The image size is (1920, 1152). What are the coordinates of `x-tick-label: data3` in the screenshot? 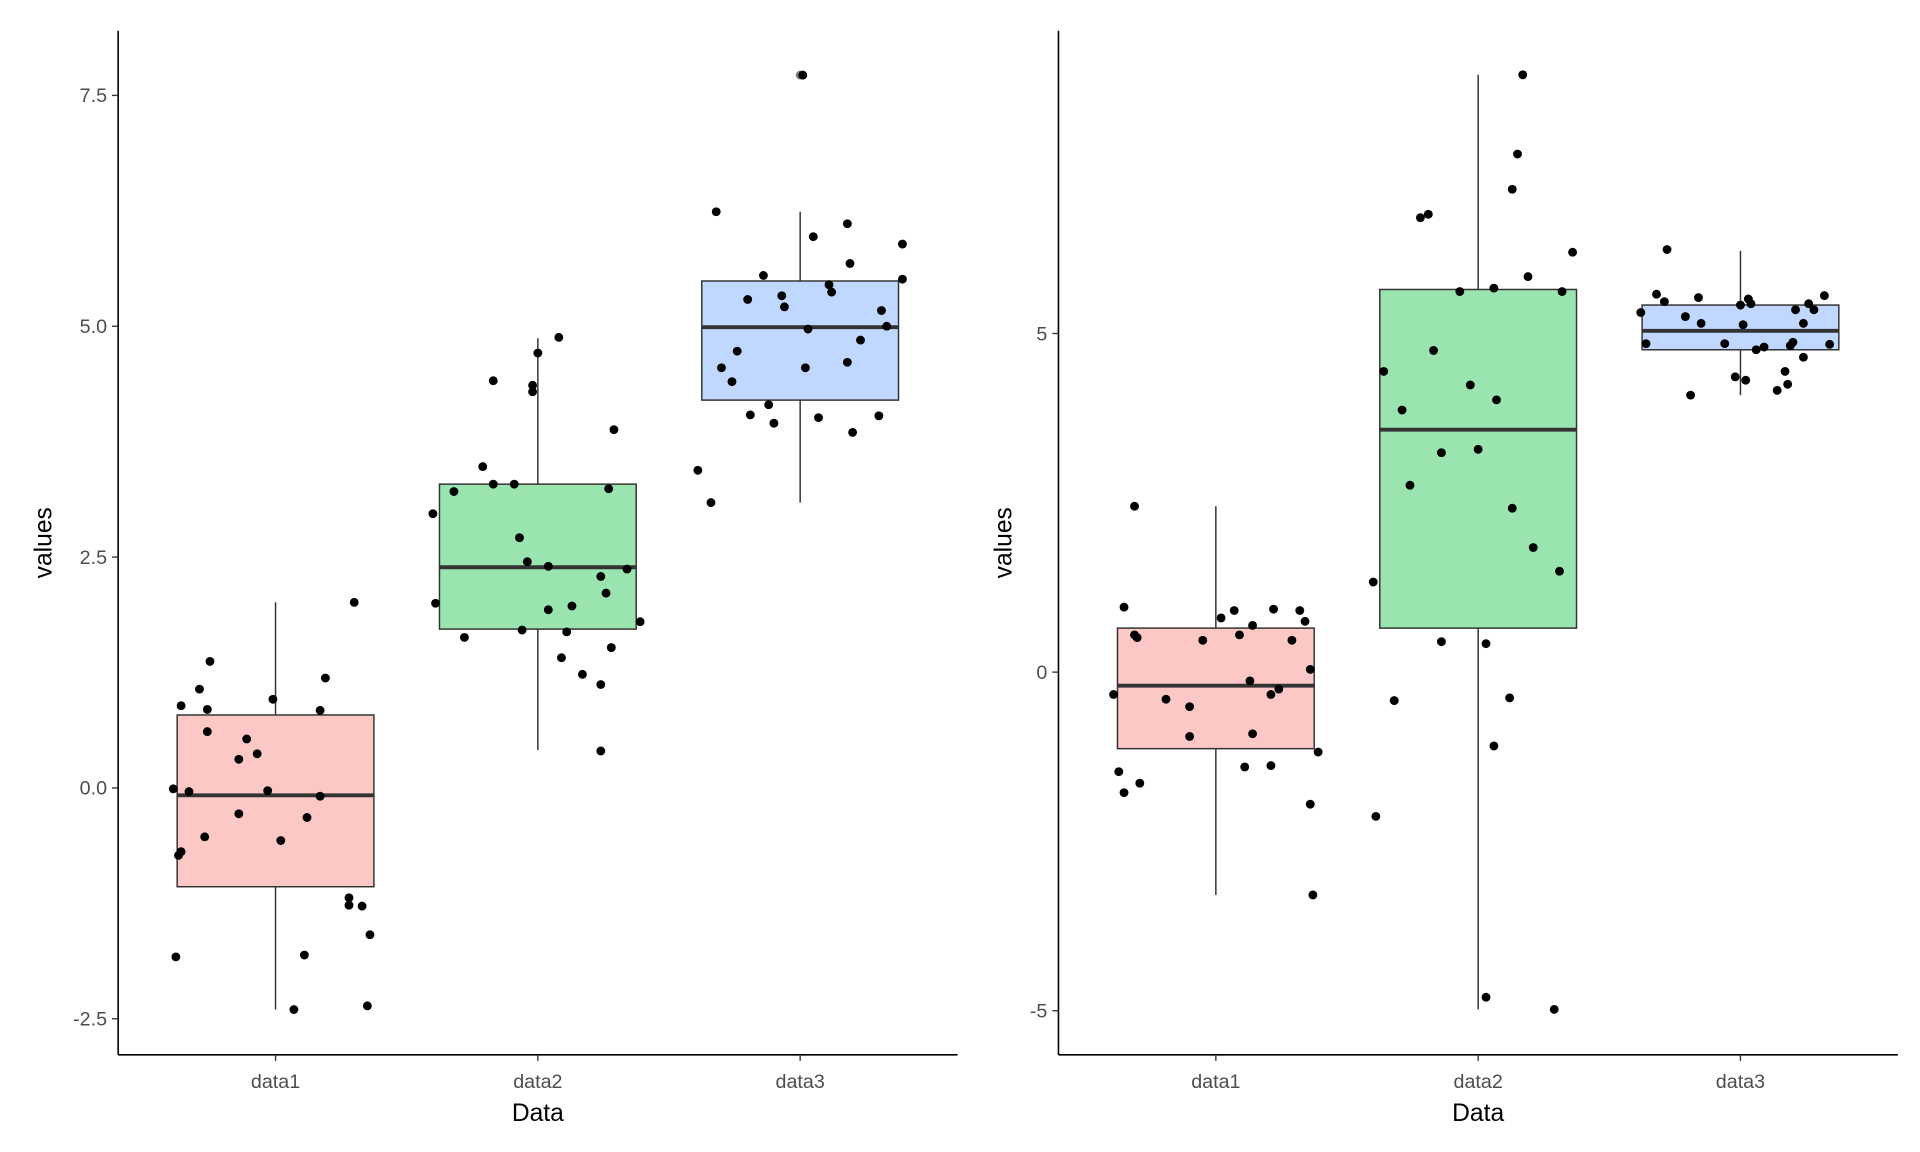 It's located at (800, 1082).